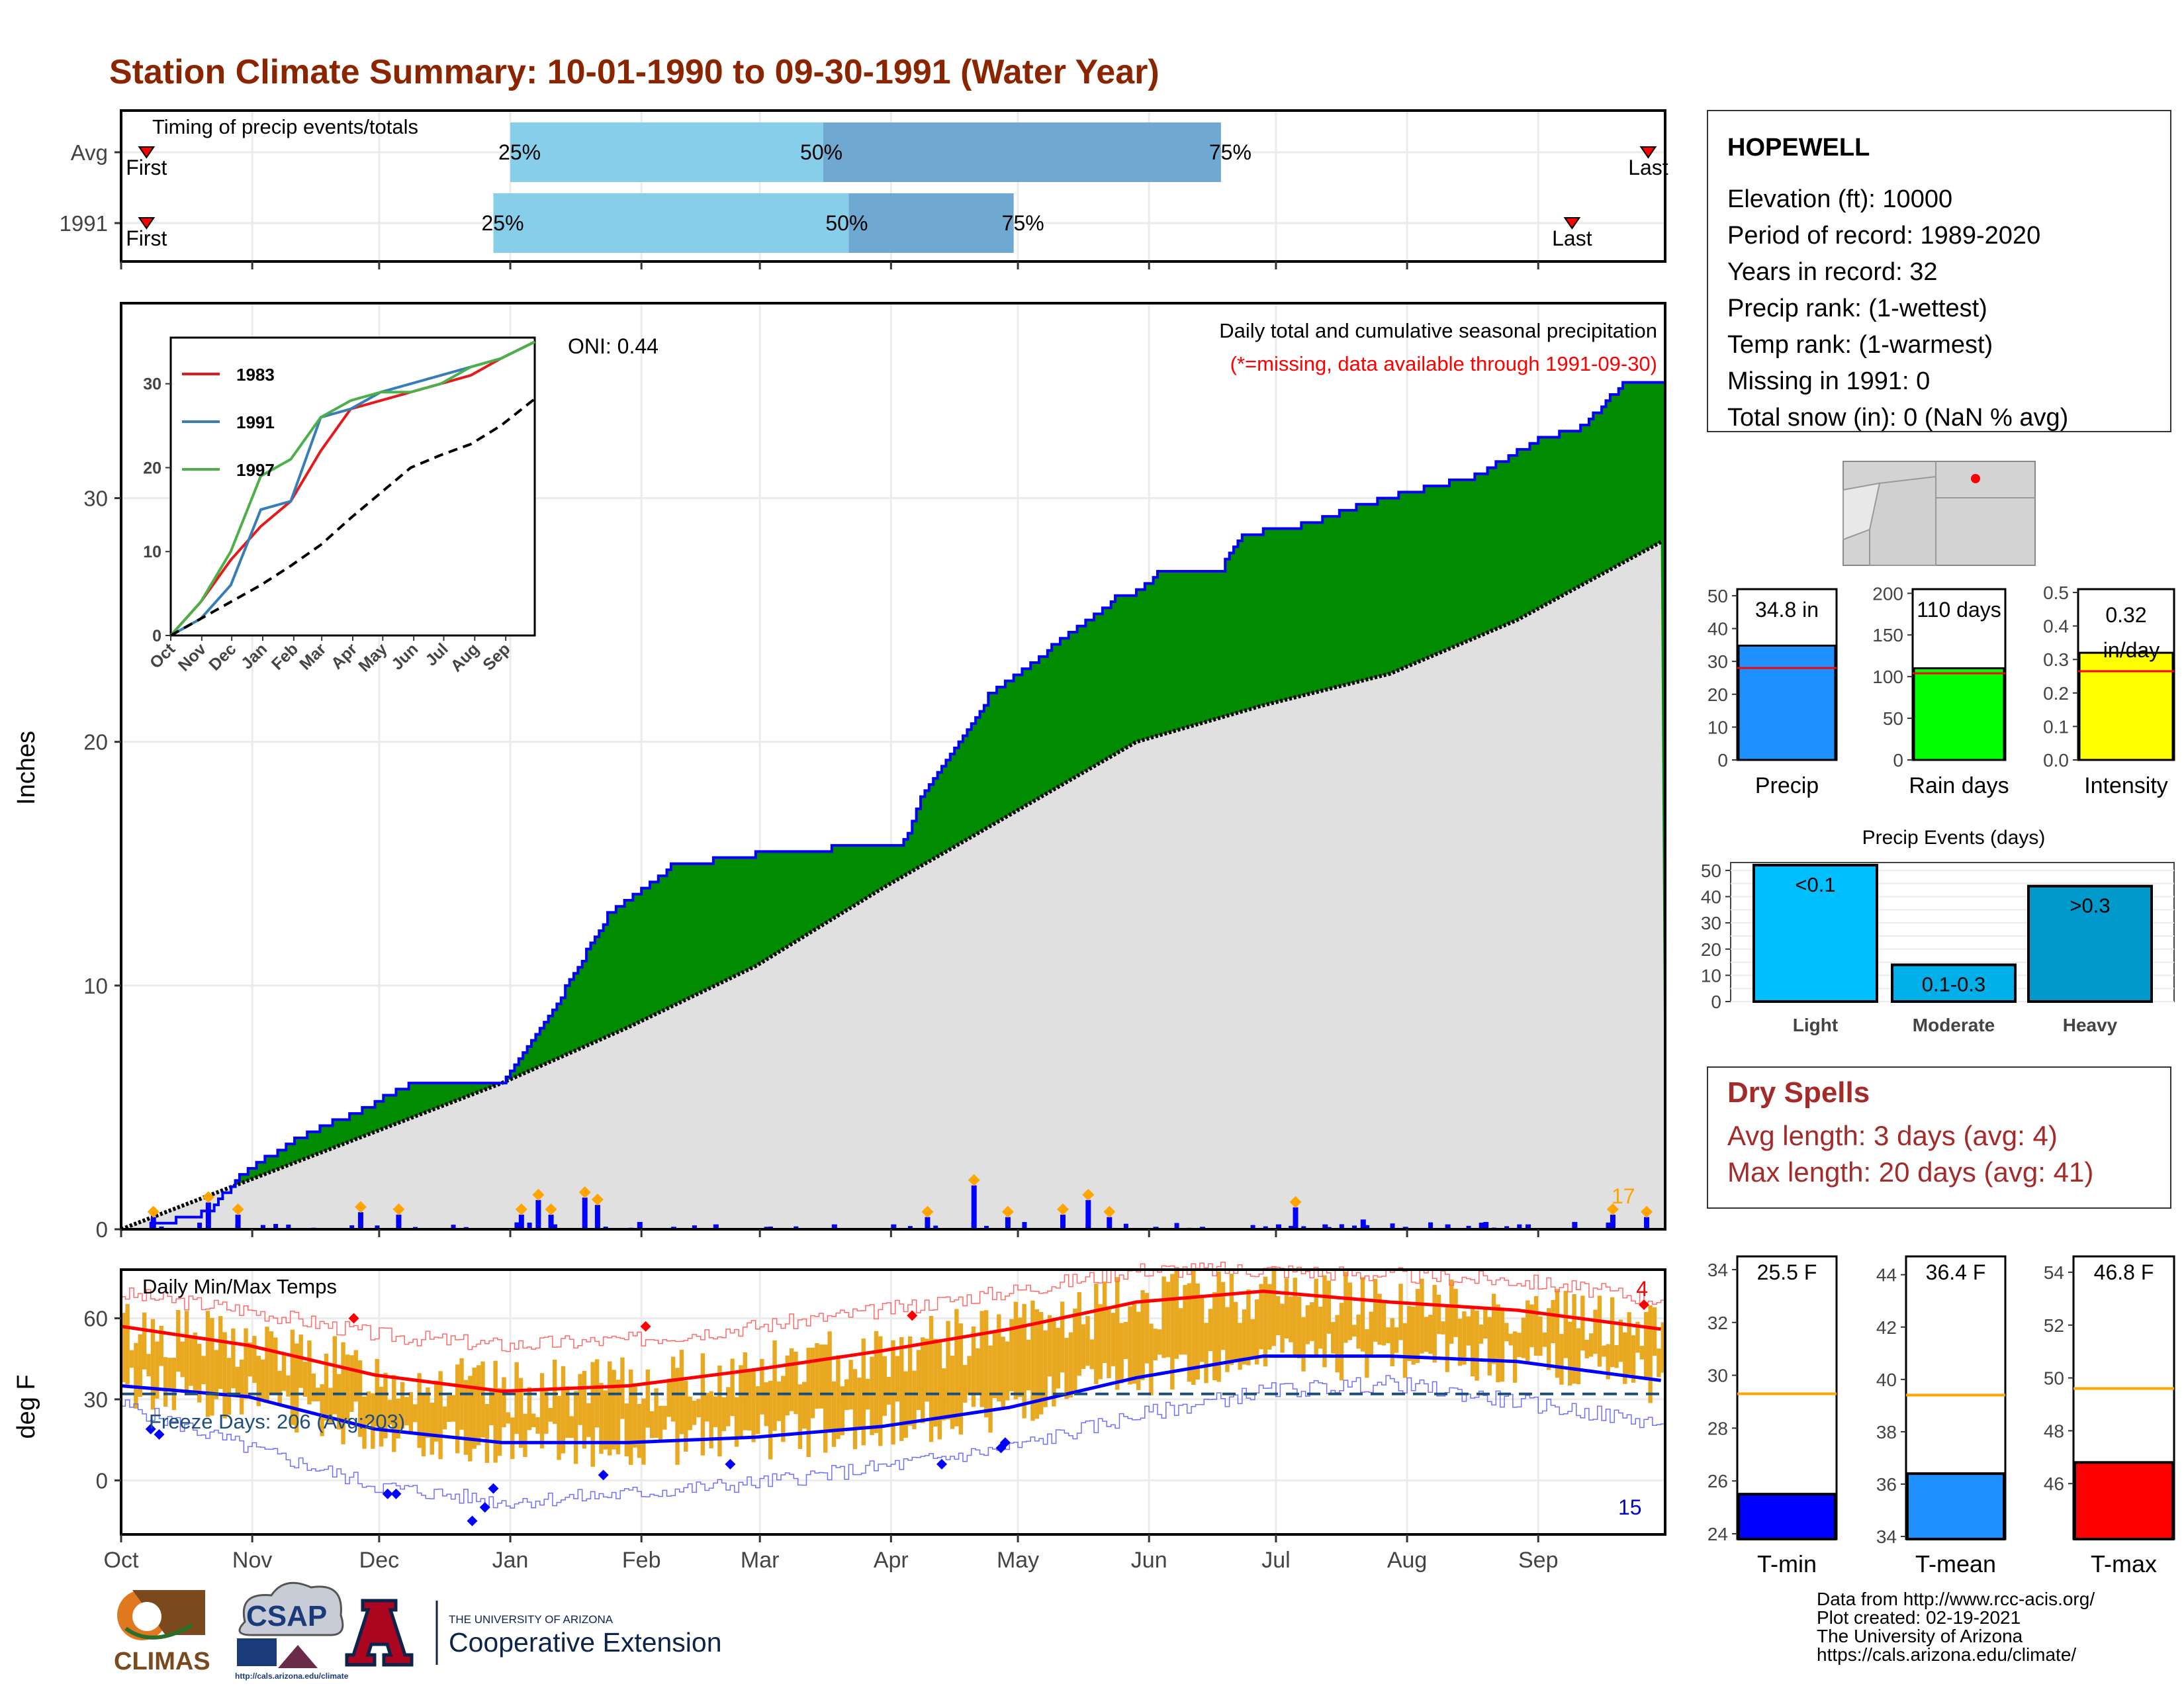  Describe the element at coordinates (238, 1209) in the screenshot. I see `heavy-event-marker` at that location.